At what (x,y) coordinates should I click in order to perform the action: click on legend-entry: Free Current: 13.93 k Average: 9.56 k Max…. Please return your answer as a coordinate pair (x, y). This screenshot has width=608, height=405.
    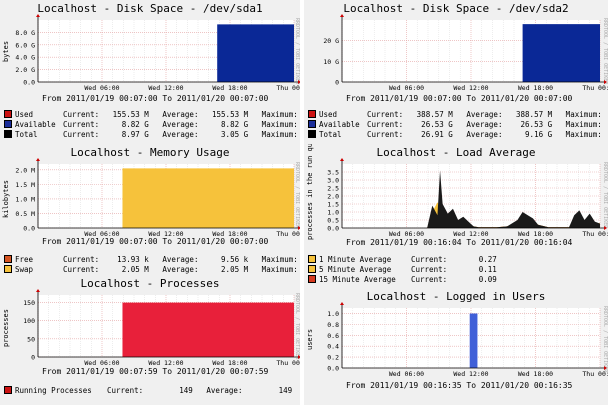
    Looking at the image, I should click on (152, 260).